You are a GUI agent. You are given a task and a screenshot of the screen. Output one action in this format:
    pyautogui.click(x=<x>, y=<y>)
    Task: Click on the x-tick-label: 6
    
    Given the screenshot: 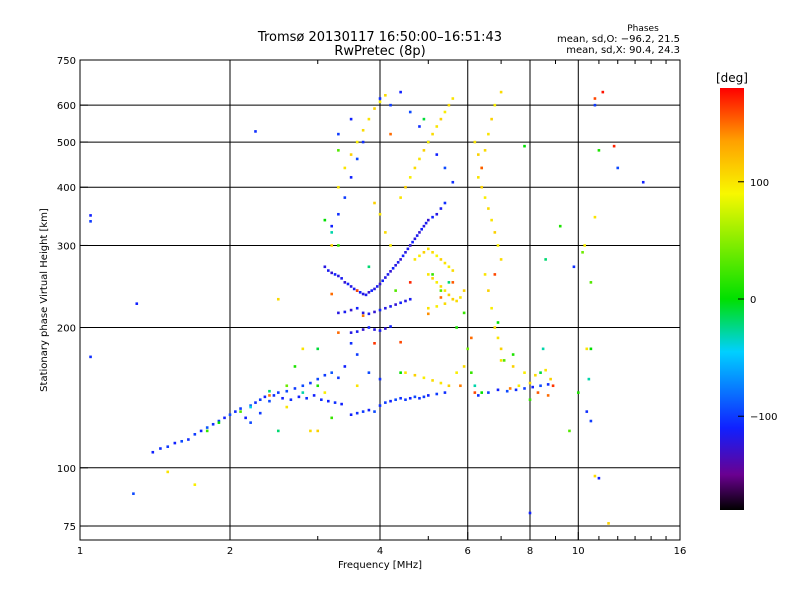 What is the action you would take?
    pyautogui.click(x=468, y=551)
    